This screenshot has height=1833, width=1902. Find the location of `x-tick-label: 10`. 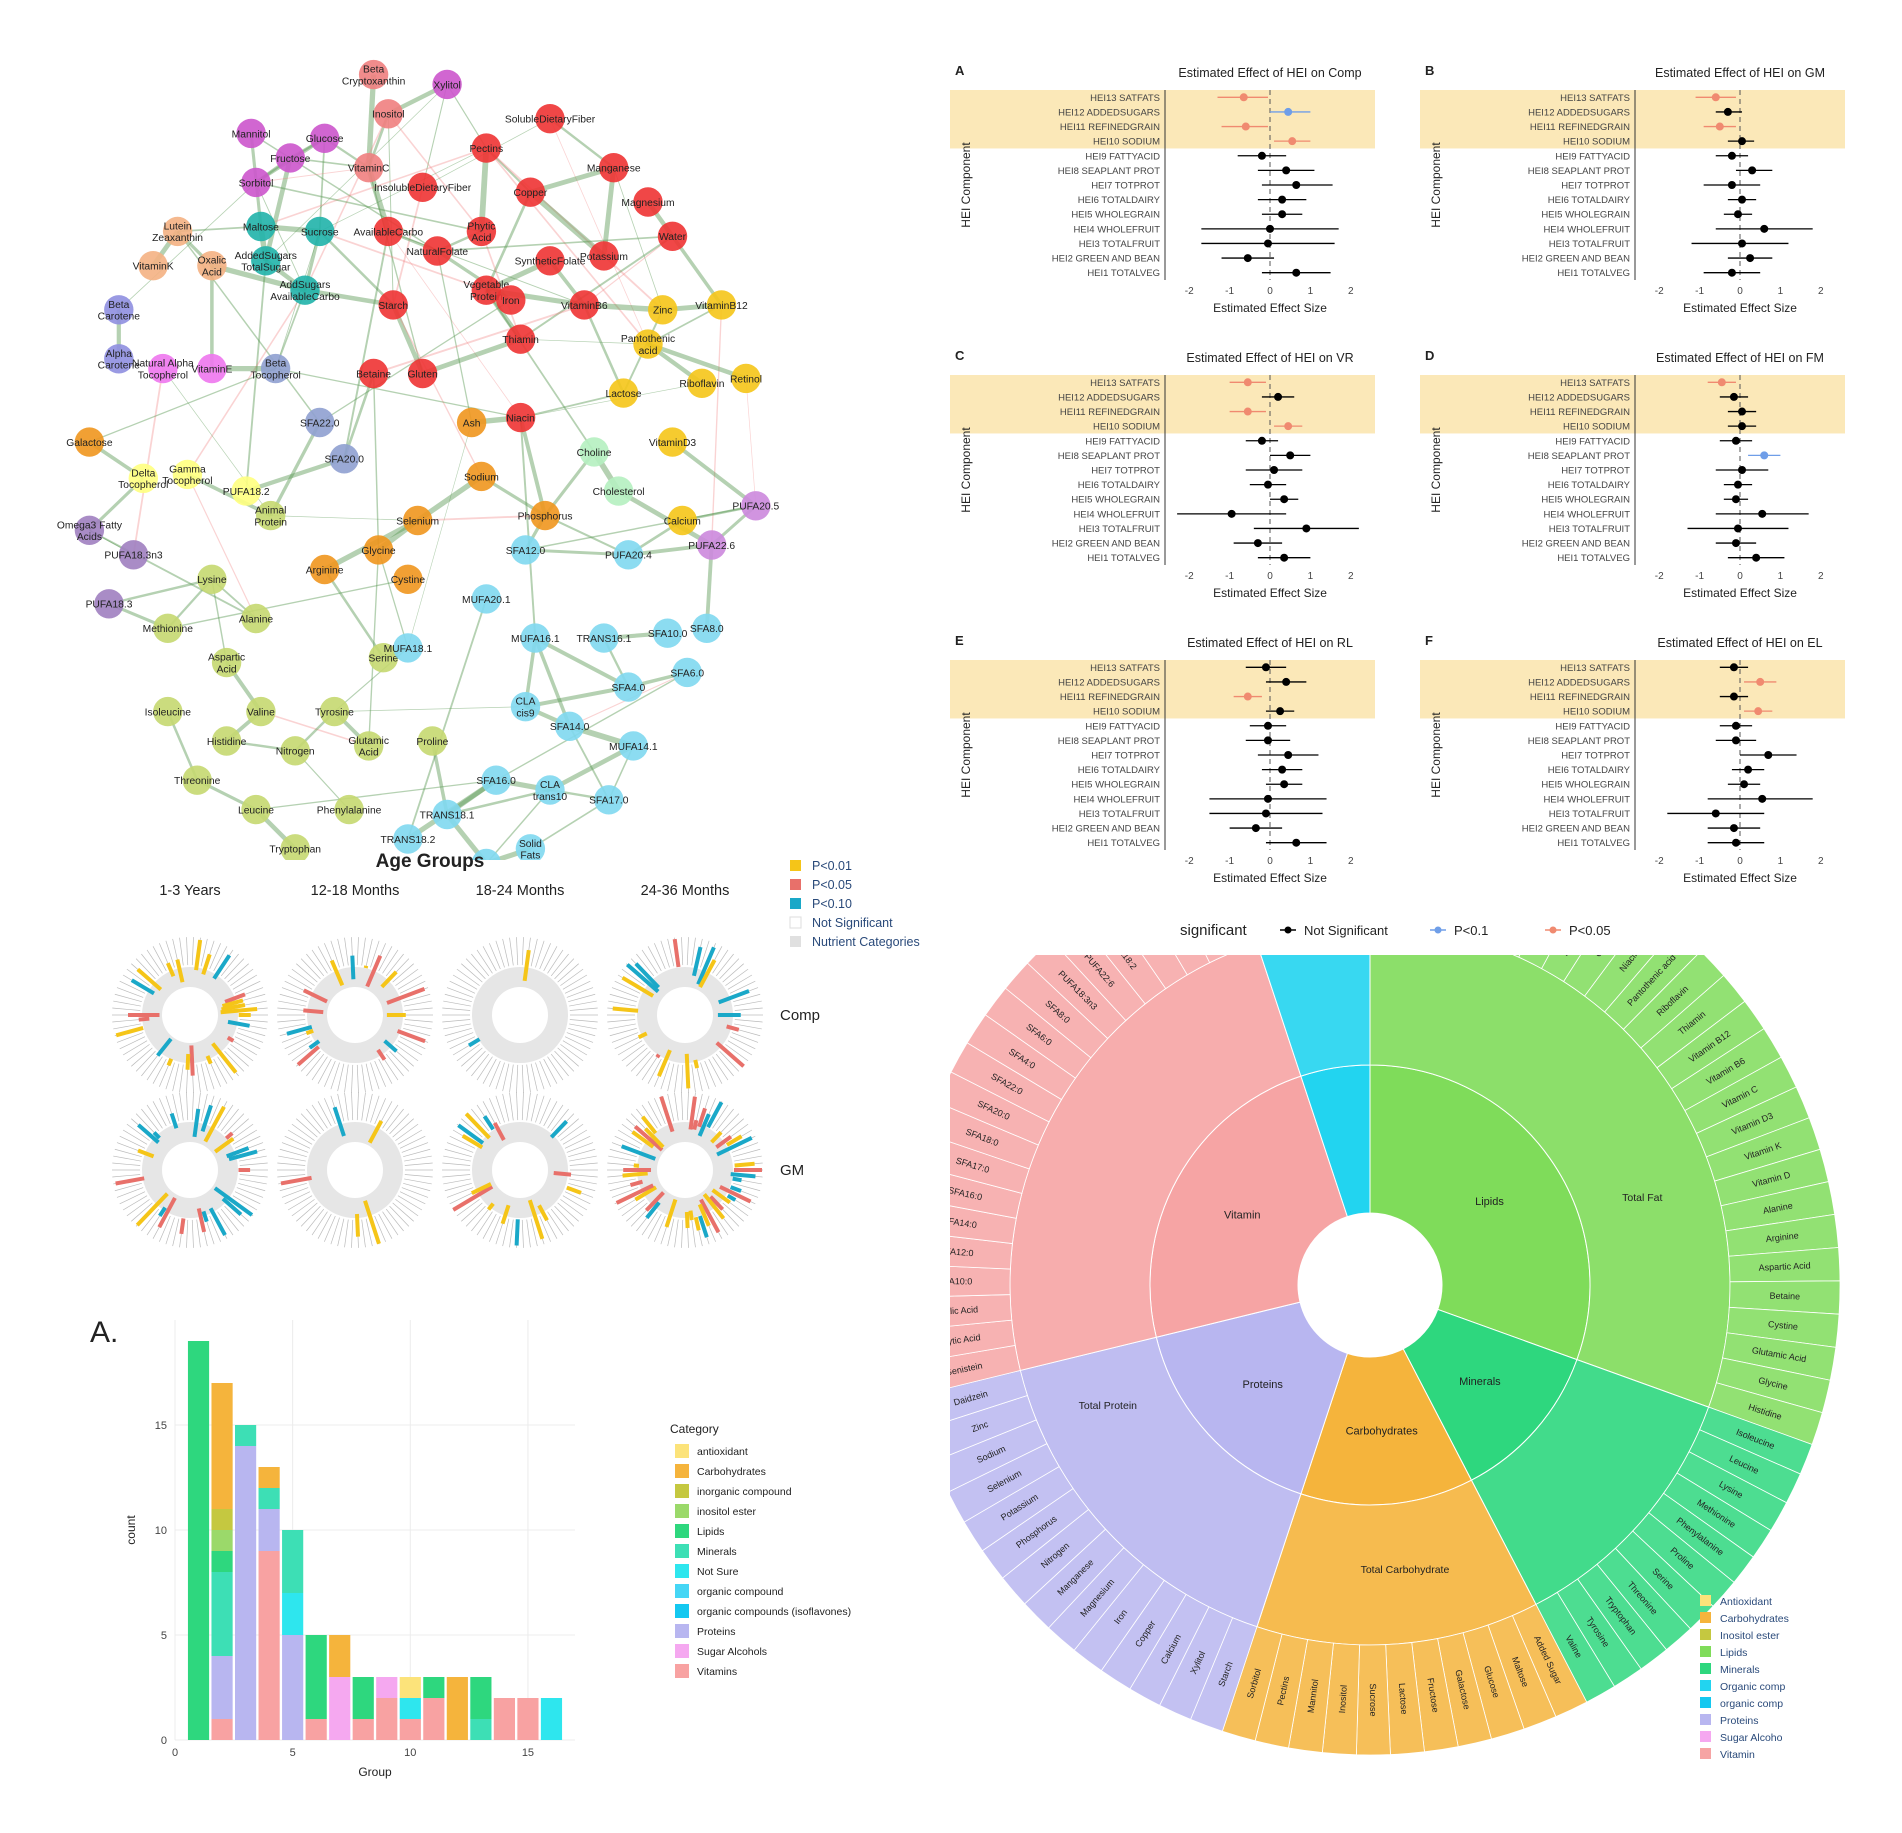

x-tick-label: 10 is located at coordinates (410, 1753).